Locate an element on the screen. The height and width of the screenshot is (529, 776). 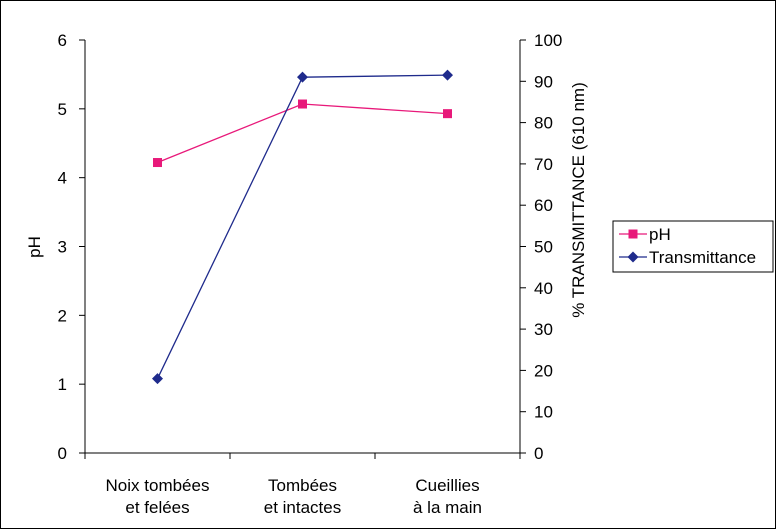
y-right-tick-label: 30 is located at coordinates (543, 329).